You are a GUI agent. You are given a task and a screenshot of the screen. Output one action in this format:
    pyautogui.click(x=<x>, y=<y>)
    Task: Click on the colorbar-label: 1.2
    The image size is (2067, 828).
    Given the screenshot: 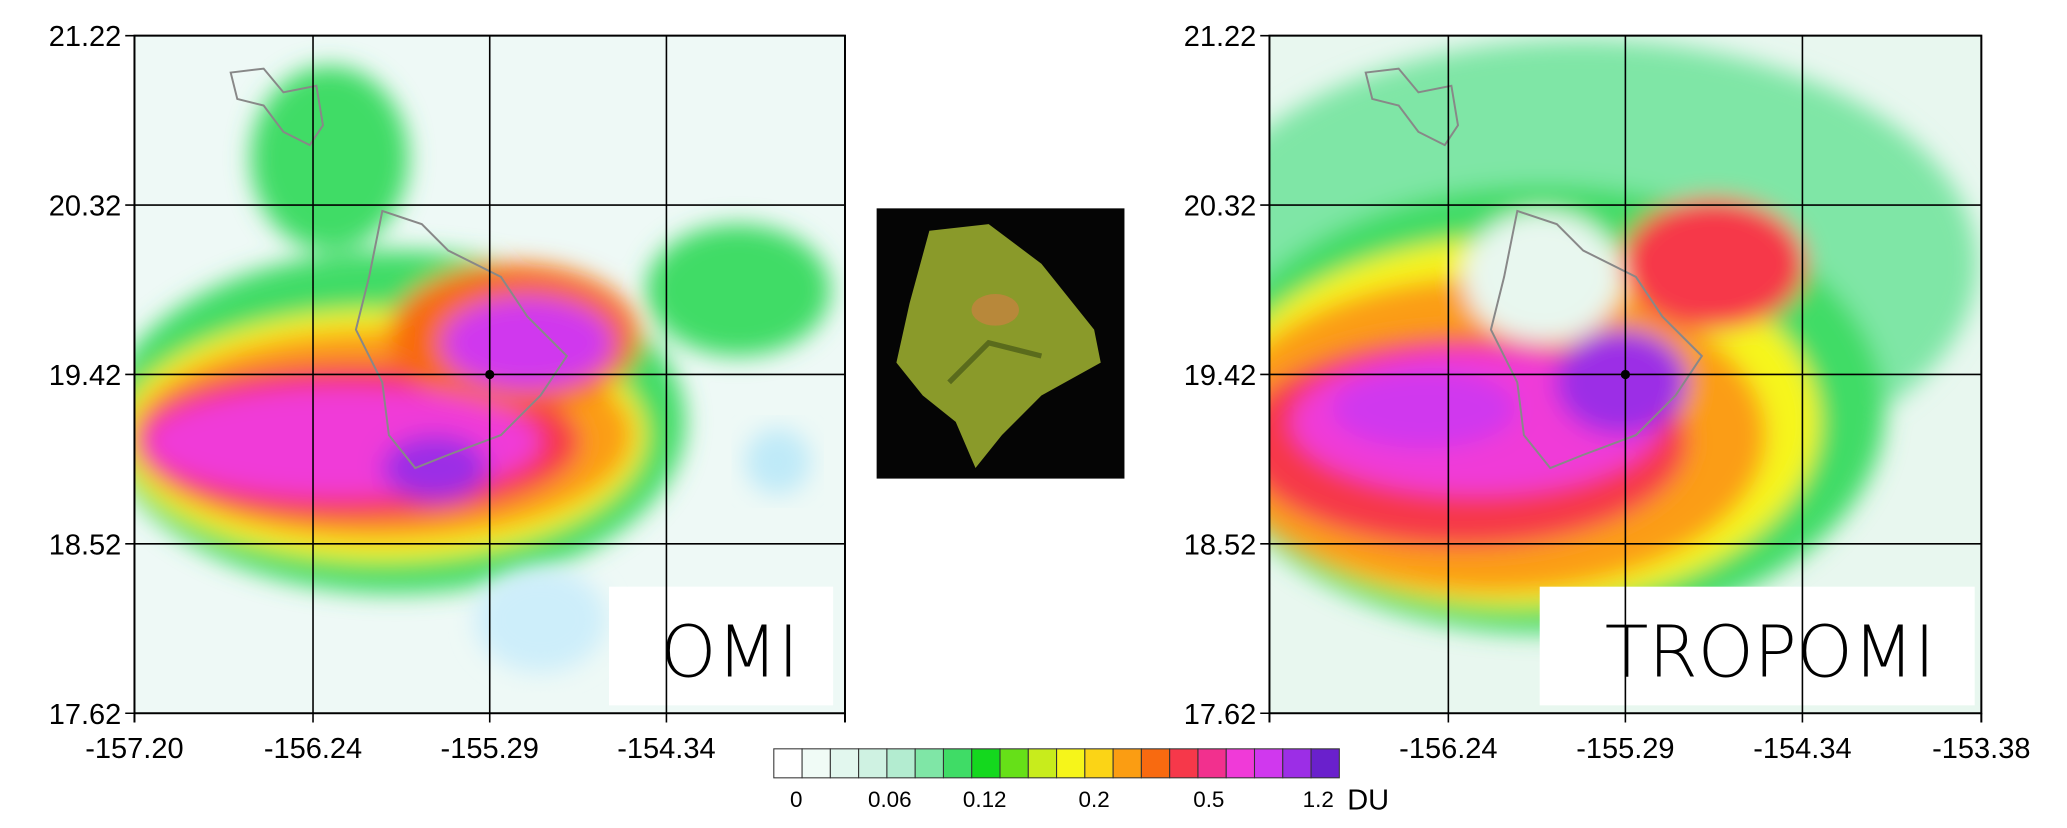 What is the action you would take?
    pyautogui.click(x=1318, y=799)
    